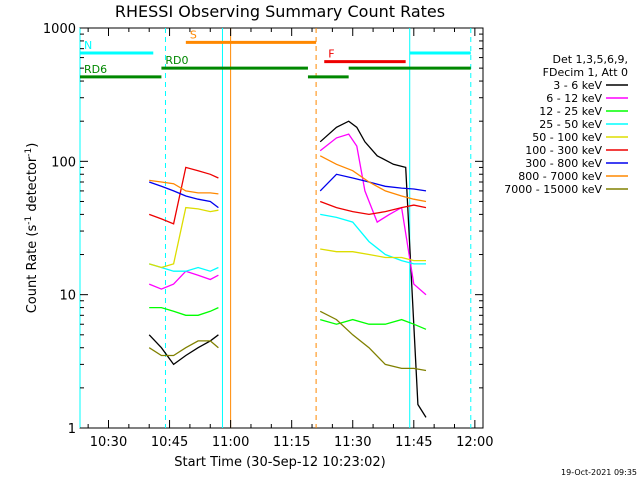 The image size is (640, 480). I want to click on legend-entry: 6 - 12 keV, so click(574, 98).